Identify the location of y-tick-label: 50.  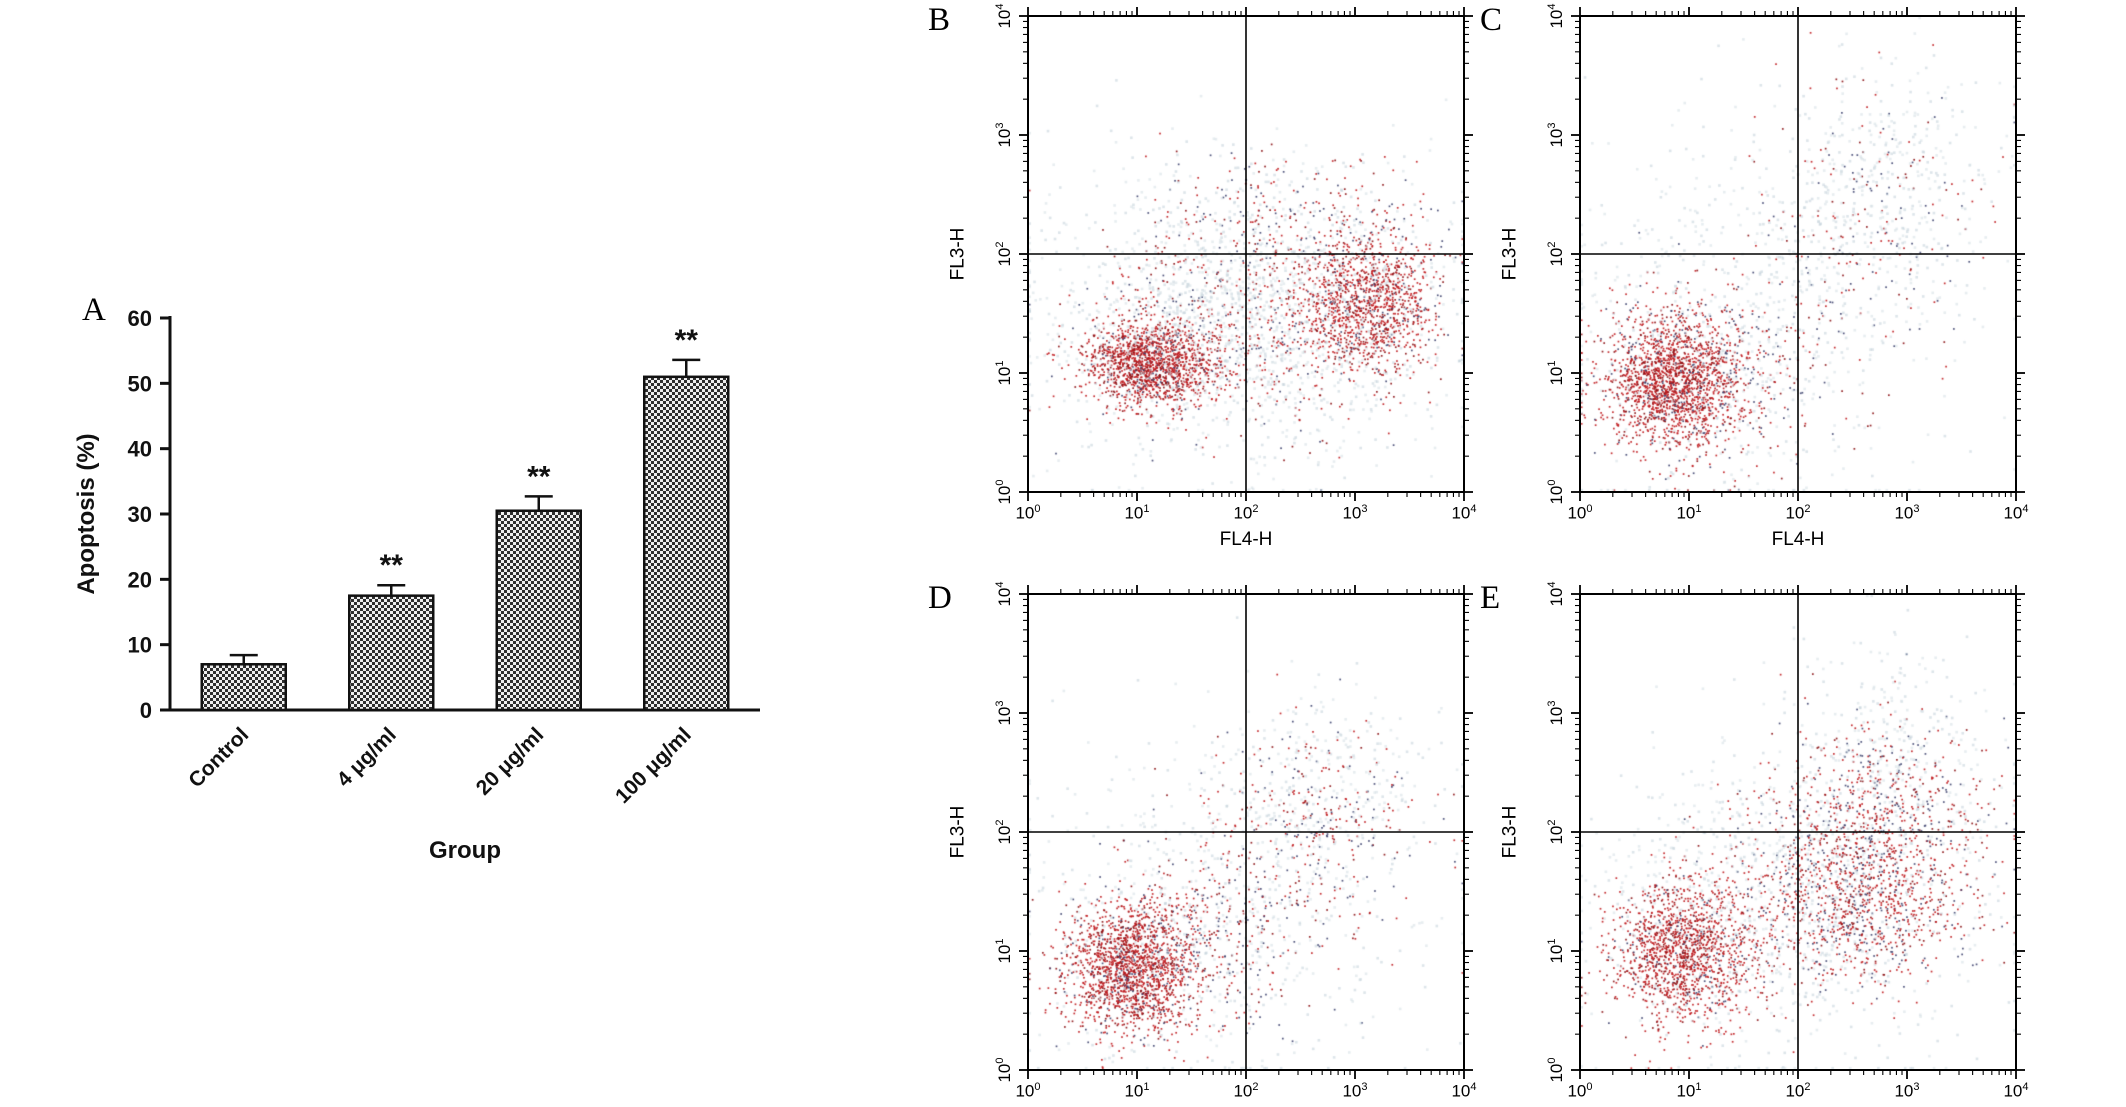
(140, 383).